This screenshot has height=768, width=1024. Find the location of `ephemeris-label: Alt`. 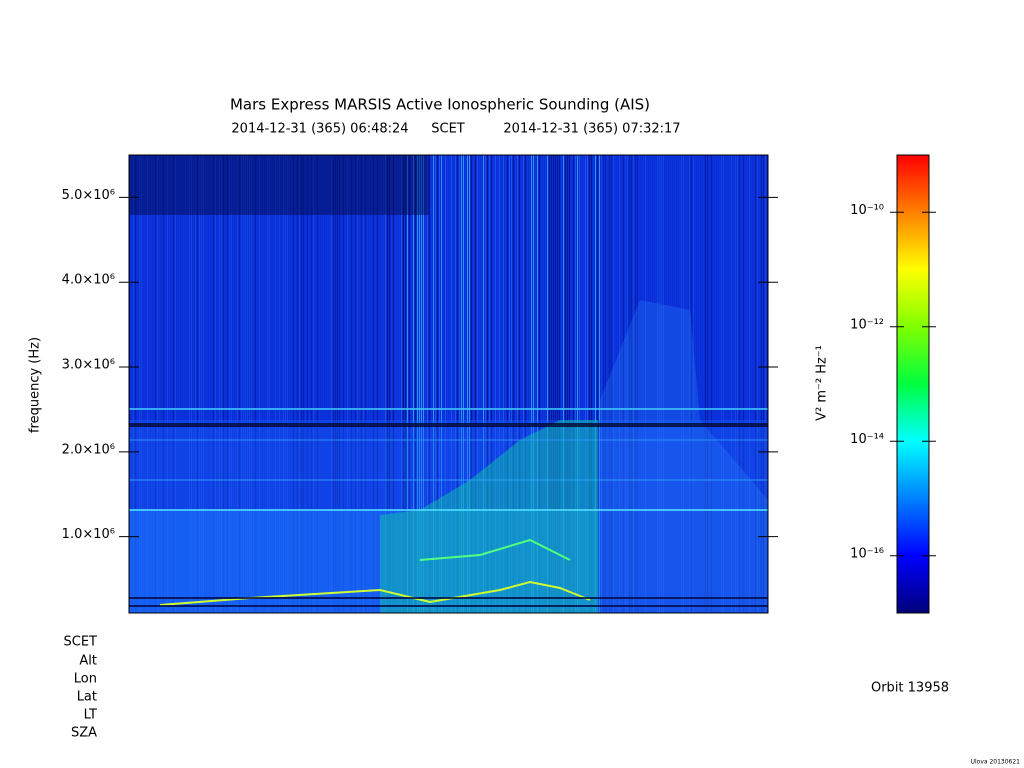

ephemeris-label: Alt is located at coordinates (88, 661).